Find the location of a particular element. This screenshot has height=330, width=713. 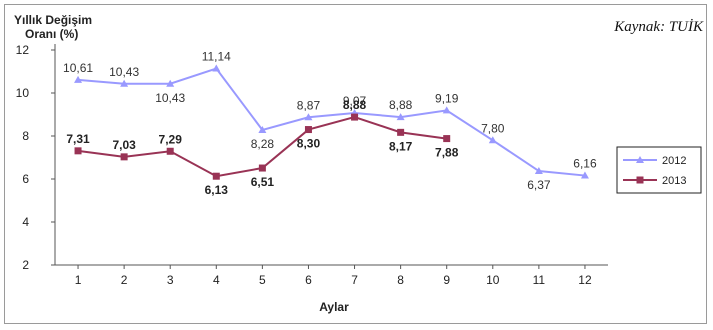

y-tick-label: 2 is located at coordinates (25, 265).